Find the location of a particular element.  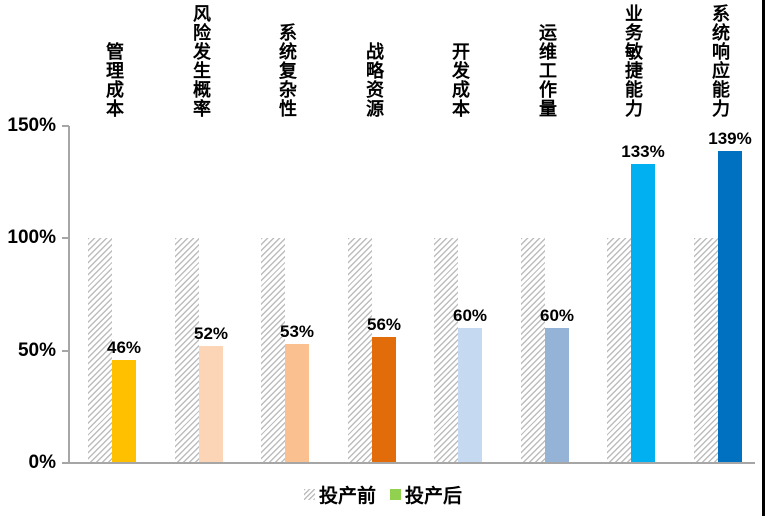

legend-swatch-green is located at coordinates (395, 494).